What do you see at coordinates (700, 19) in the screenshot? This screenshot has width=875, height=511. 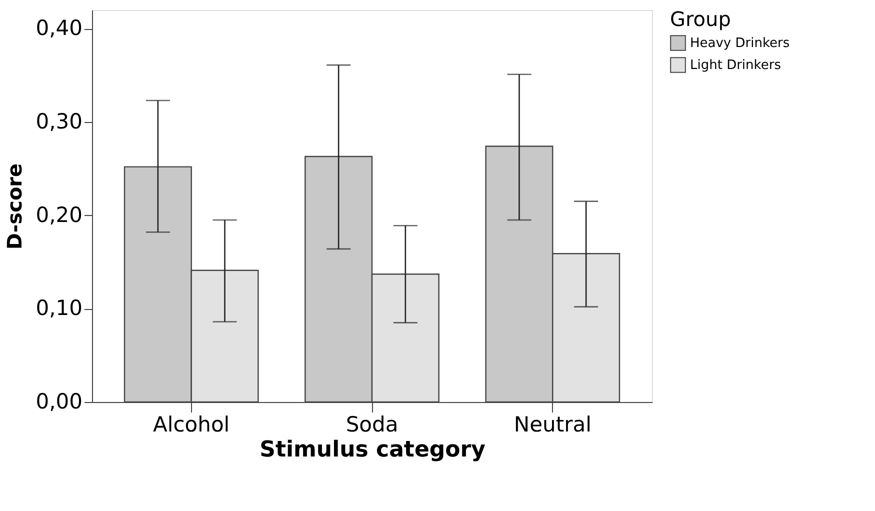 I see `legend-title: Group` at bounding box center [700, 19].